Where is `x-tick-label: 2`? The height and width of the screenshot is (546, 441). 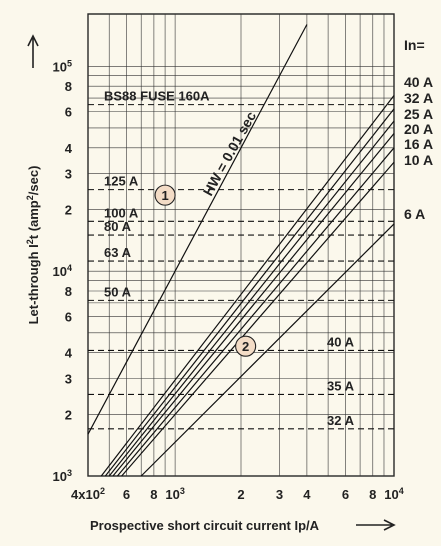
x-tick-label: 2 is located at coordinates (240, 494).